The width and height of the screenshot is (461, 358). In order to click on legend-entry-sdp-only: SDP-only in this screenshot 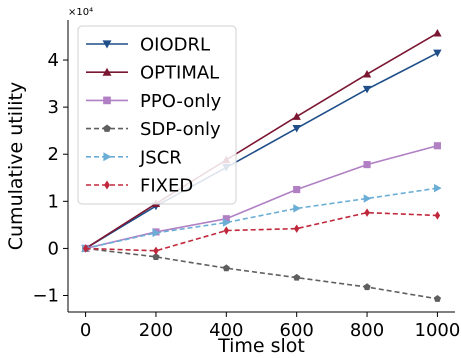, I will do `click(153, 129)`.